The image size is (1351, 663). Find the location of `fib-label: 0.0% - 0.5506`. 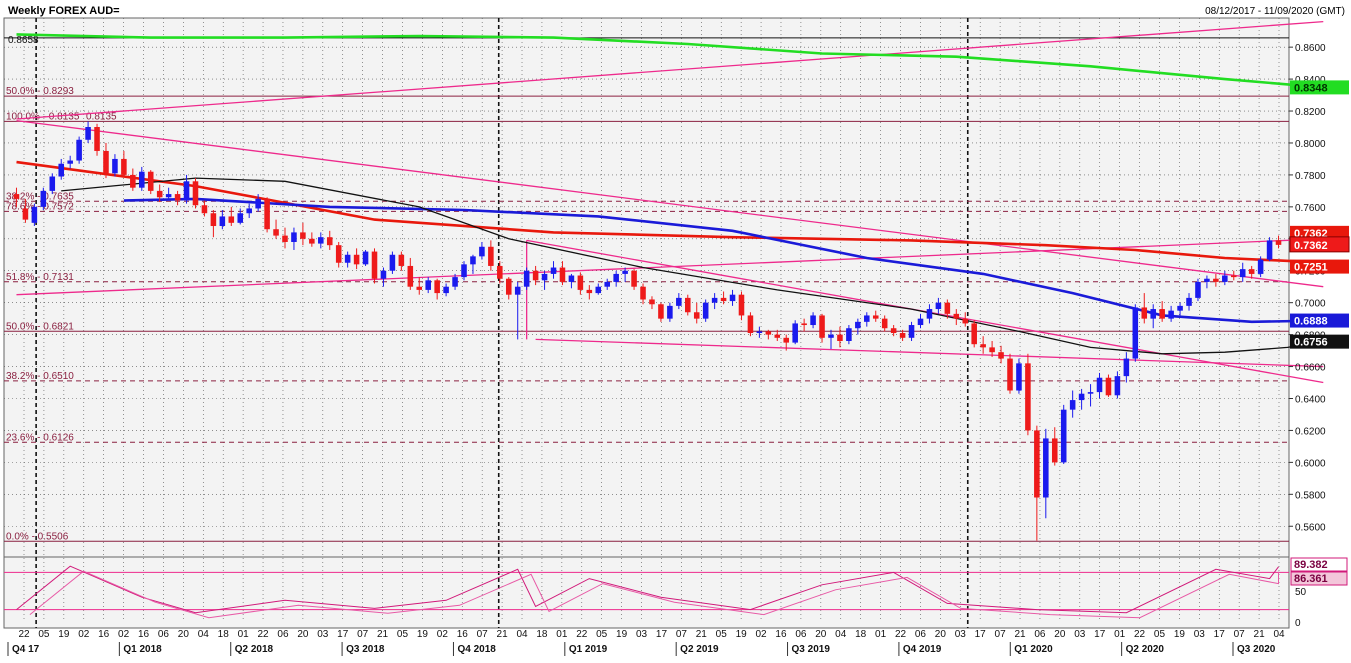

fib-label: 0.0% - 0.5506 is located at coordinates (37, 536).